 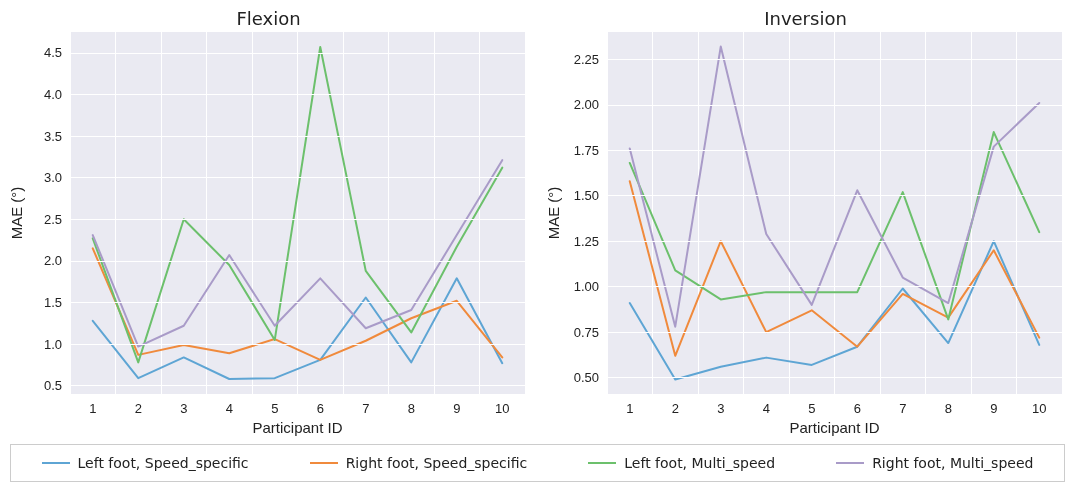 What do you see at coordinates (268, 18) in the screenshot?
I see `chart-title: Flexion` at bounding box center [268, 18].